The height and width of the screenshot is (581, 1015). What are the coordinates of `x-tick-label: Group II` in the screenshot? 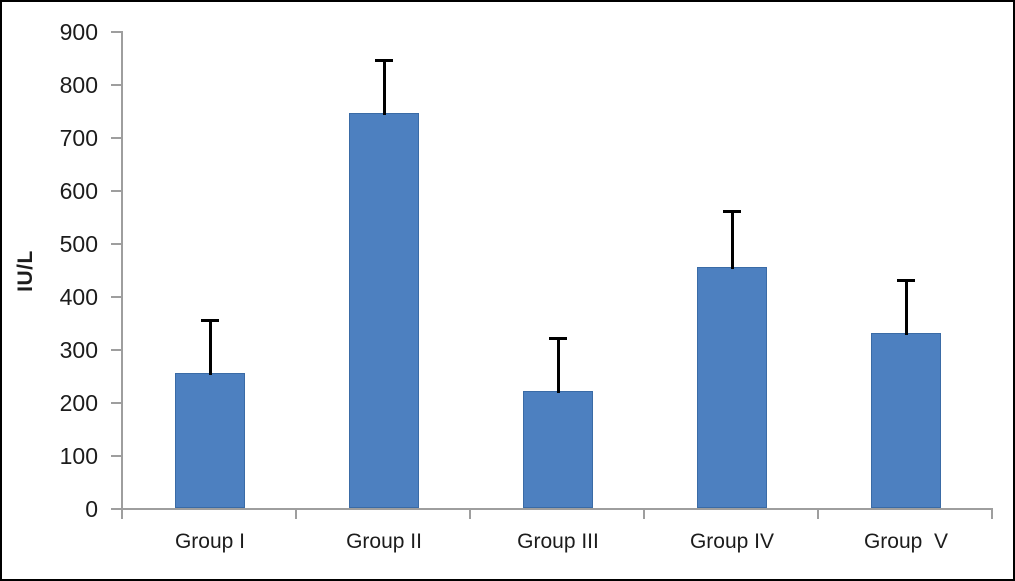 It's located at (384, 541).